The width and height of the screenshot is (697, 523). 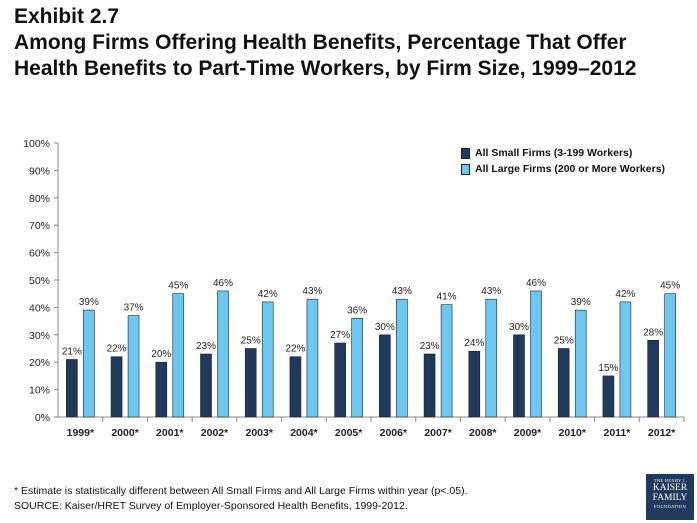 I want to click on data-label-small-firms: 27%, so click(x=340, y=335).